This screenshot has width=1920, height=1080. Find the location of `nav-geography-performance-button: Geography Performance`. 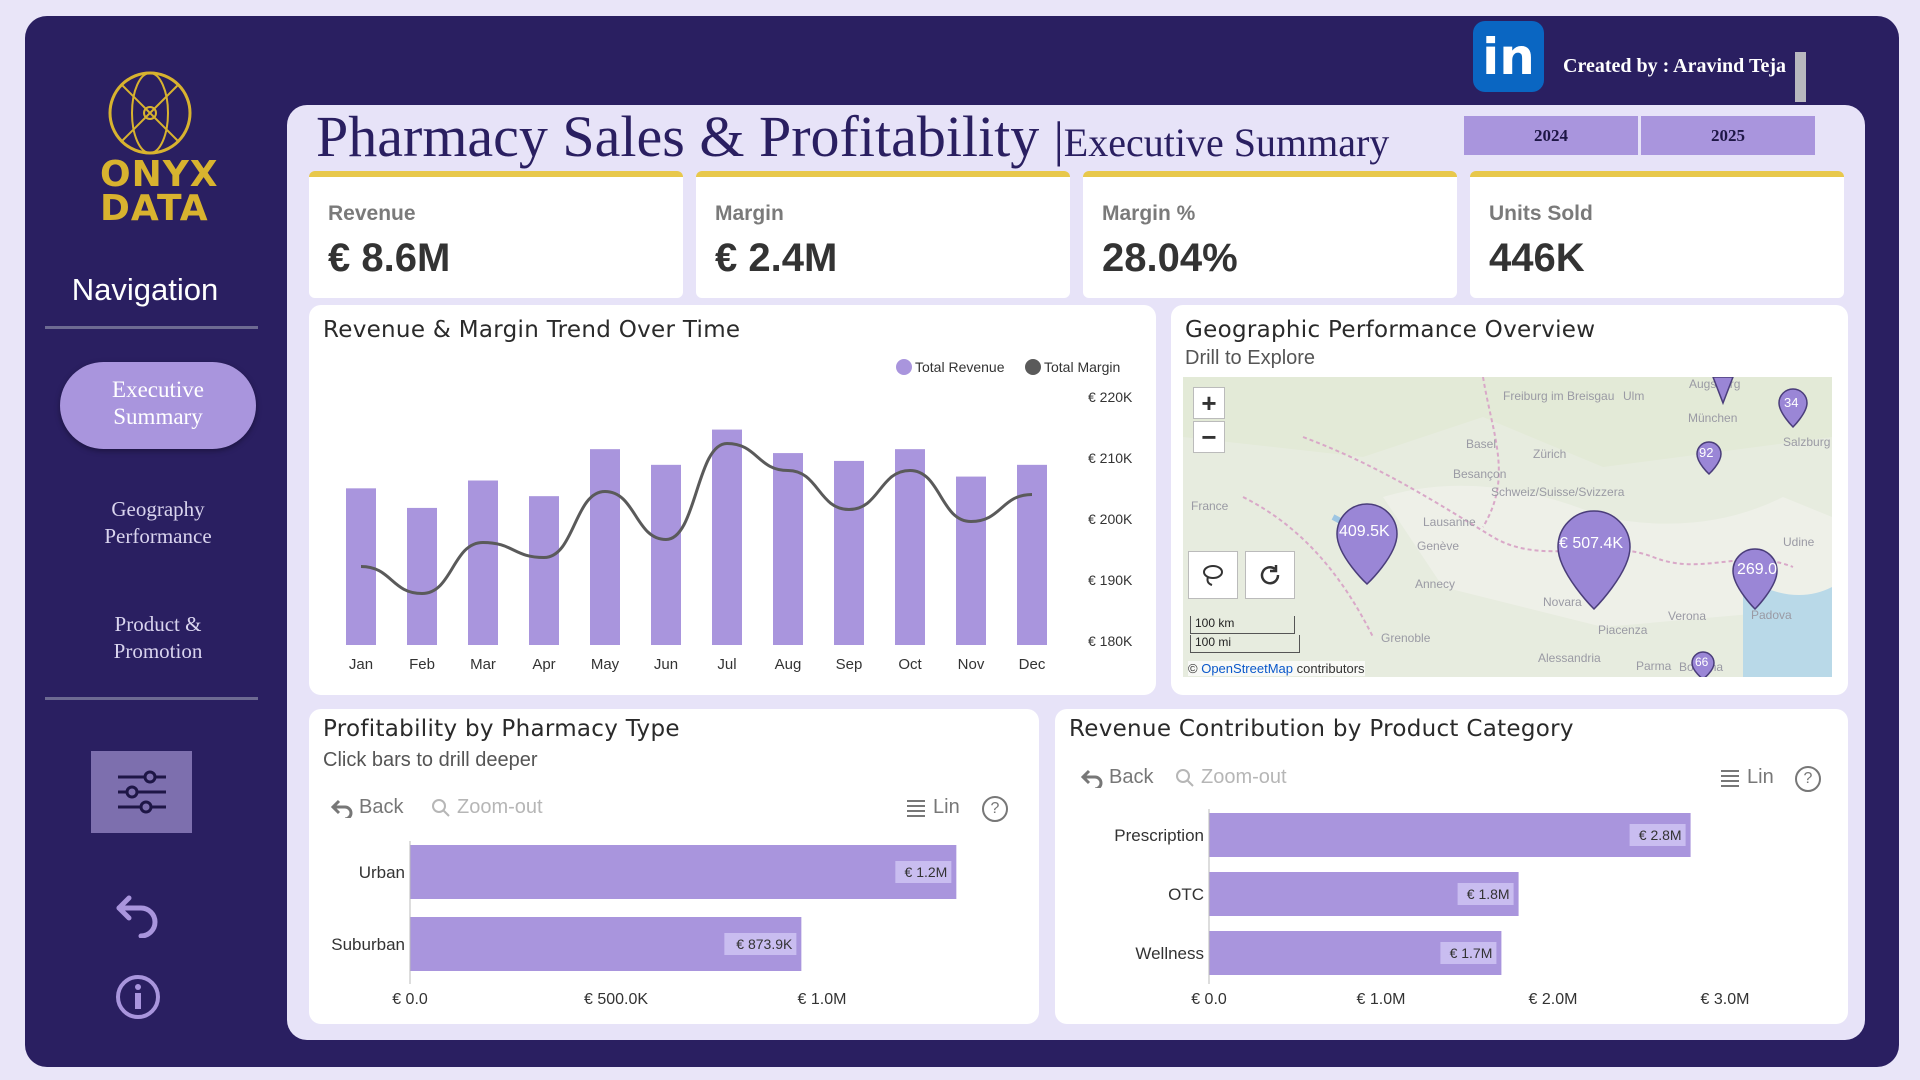

nav-geography-performance-button: Geography Performance is located at coordinates (158, 523).